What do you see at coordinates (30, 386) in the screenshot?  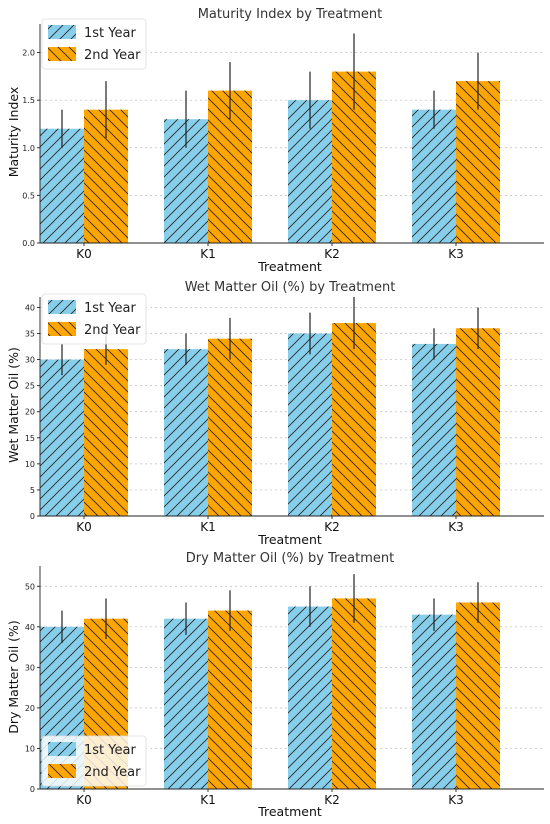 I see `y-tick-label: 25` at bounding box center [30, 386].